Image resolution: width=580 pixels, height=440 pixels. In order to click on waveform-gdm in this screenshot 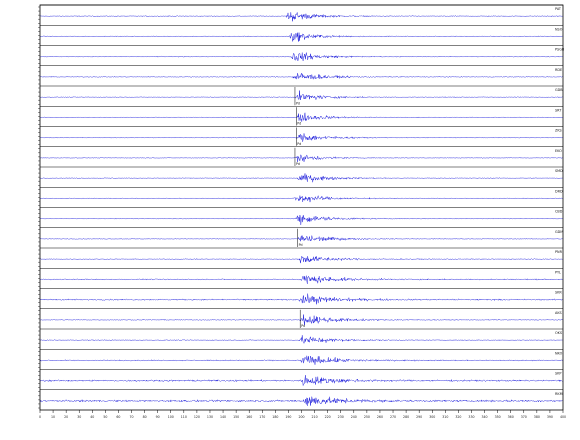, I will do `click(301, 238)`.